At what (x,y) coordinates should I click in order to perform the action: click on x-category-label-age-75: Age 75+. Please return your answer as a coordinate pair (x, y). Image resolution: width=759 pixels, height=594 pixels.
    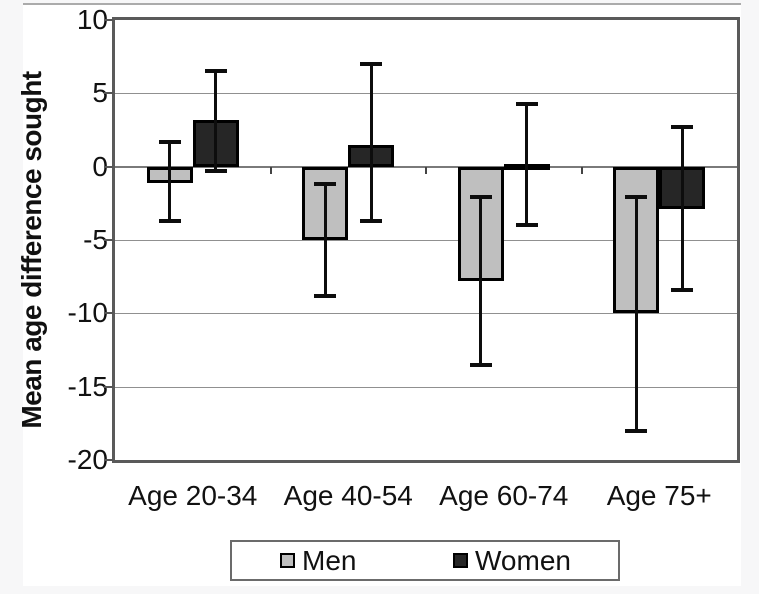
    Looking at the image, I should click on (659, 495).